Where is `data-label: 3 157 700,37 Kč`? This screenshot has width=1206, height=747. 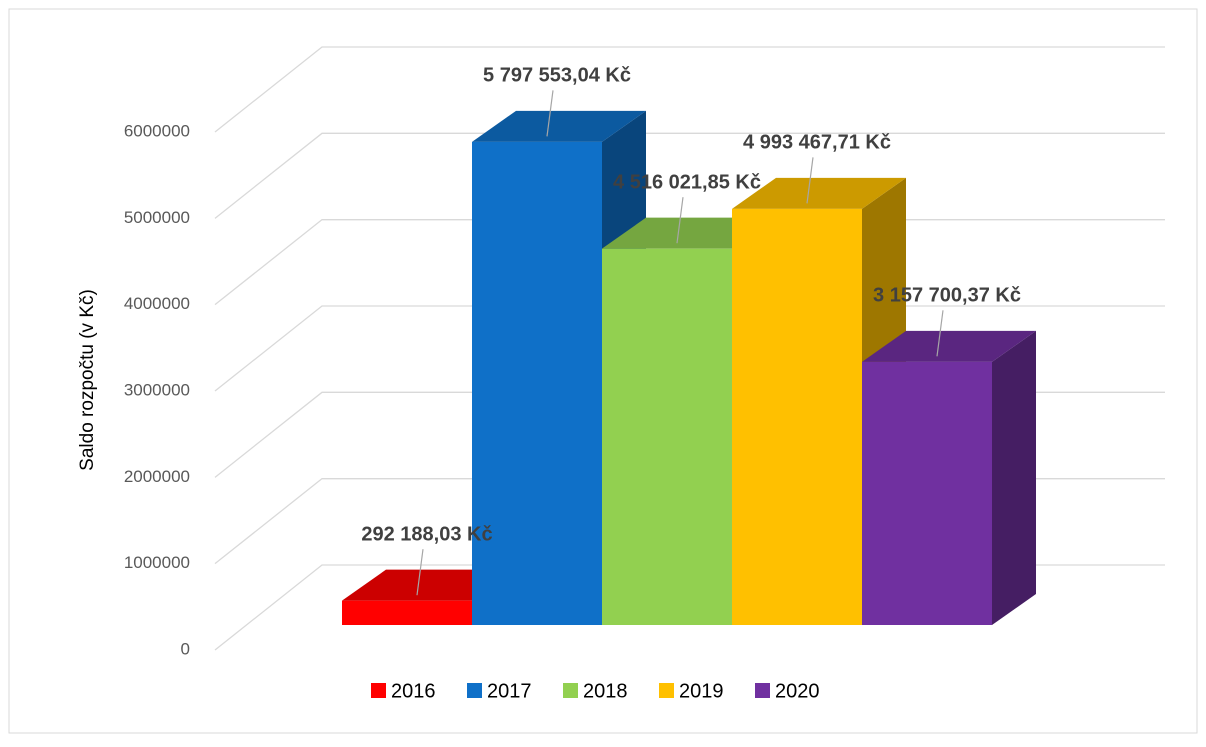 data-label: 3 157 700,37 Kč is located at coordinates (947, 296).